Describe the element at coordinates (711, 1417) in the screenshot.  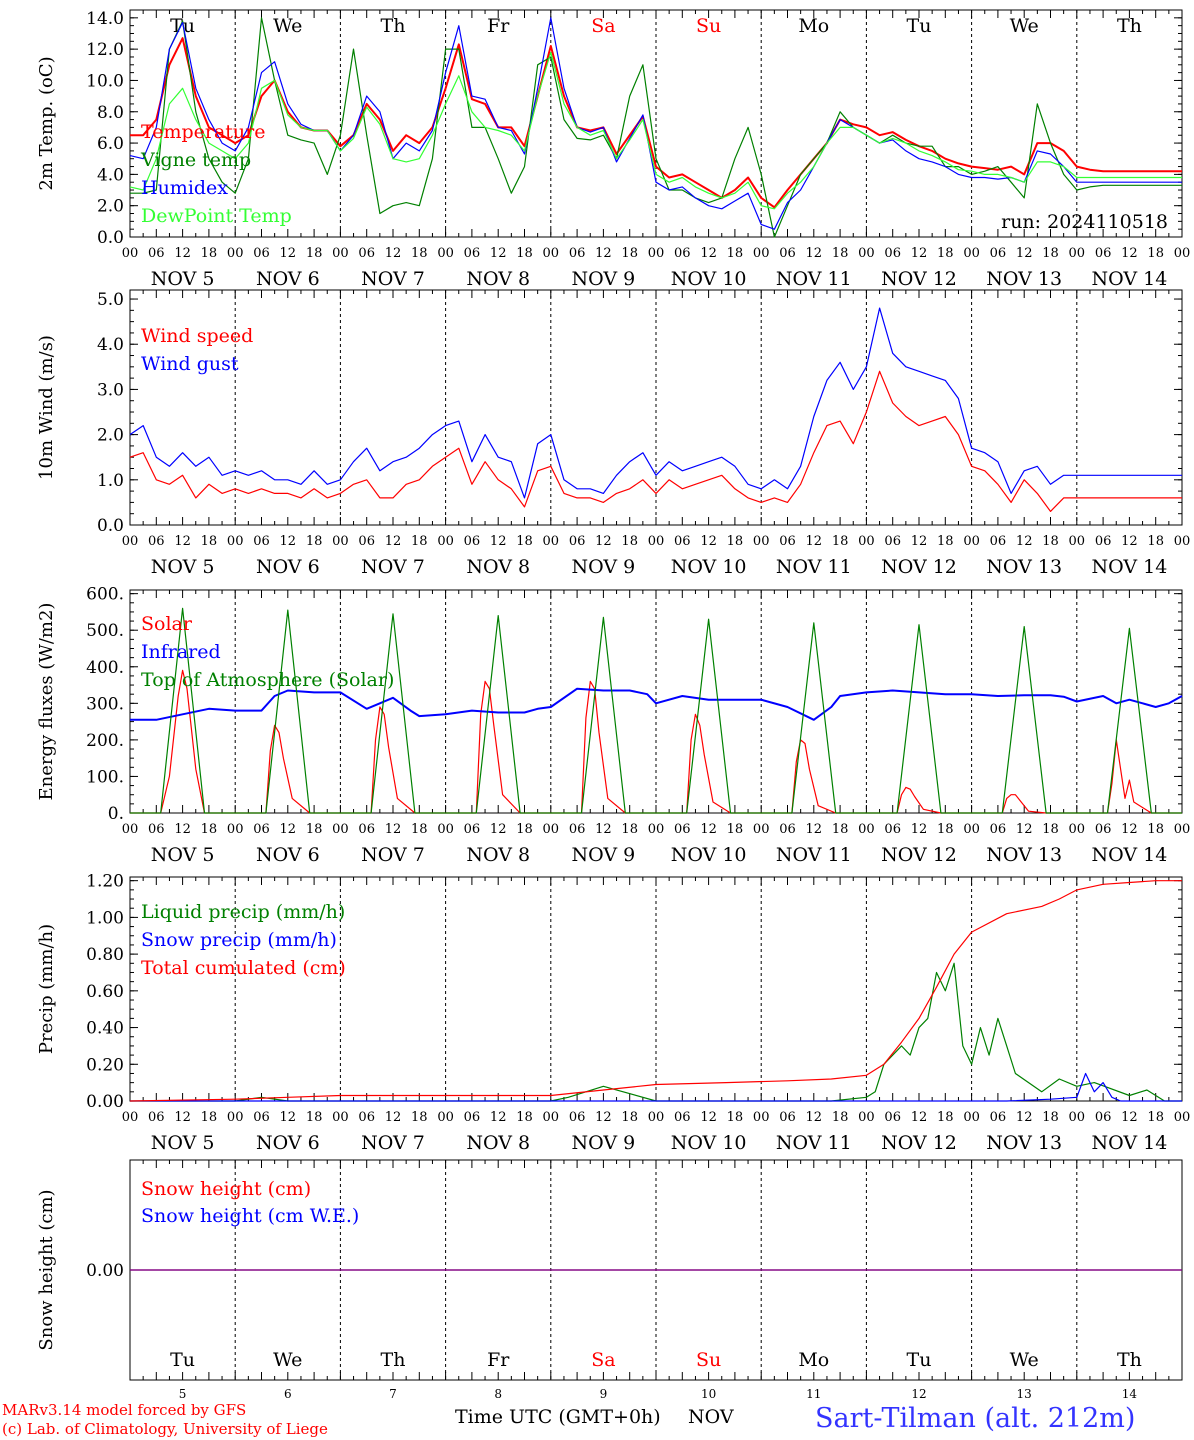
I see `x-axis-month: NOV` at that location.